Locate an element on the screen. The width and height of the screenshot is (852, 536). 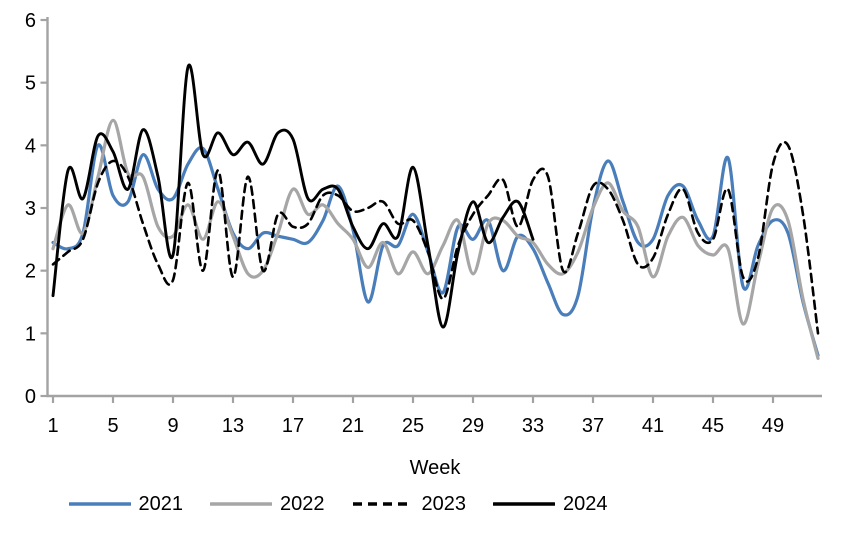
legend-label: 2022 is located at coordinates (302, 504).